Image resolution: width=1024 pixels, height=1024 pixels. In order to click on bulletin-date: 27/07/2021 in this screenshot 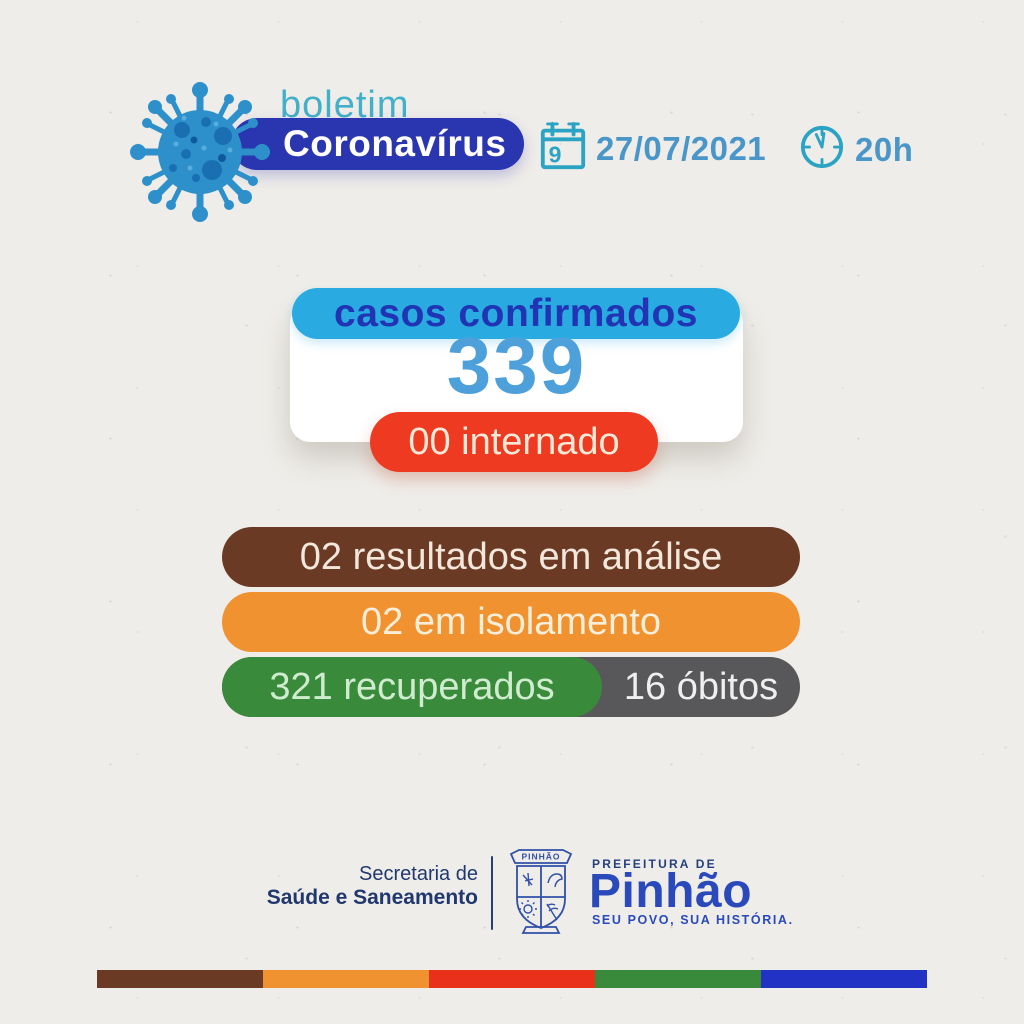, I will do `click(681, 148)`.